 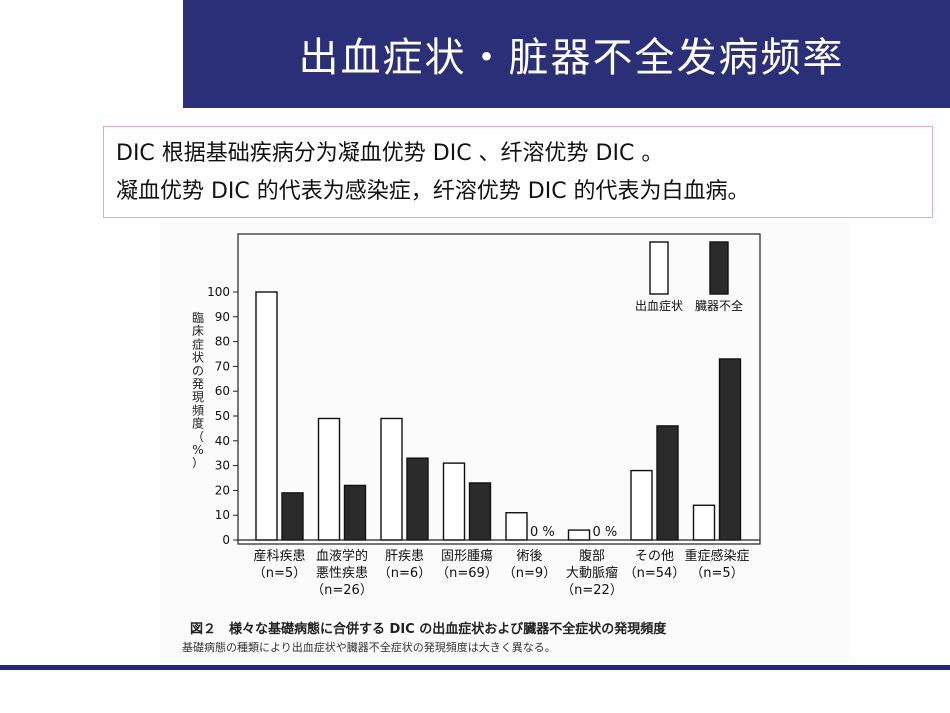 I want to click on y-tick-label: 60, so click(x=222, y=391).